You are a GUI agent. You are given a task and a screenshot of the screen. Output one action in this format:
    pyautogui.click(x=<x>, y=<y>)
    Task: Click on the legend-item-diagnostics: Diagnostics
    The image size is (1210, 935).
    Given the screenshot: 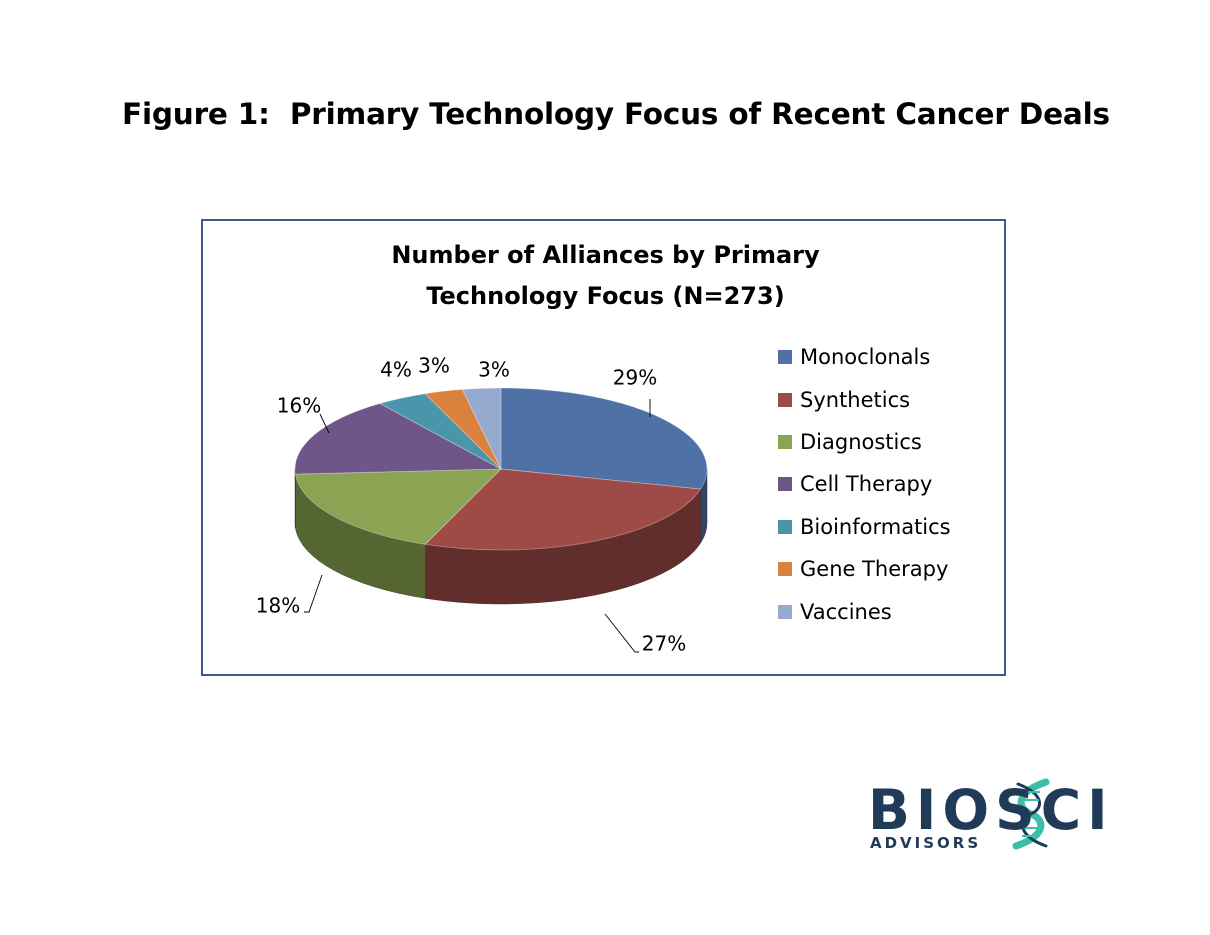 What is the action you would take?
    pyautogui.click(x=864, y=442)
    